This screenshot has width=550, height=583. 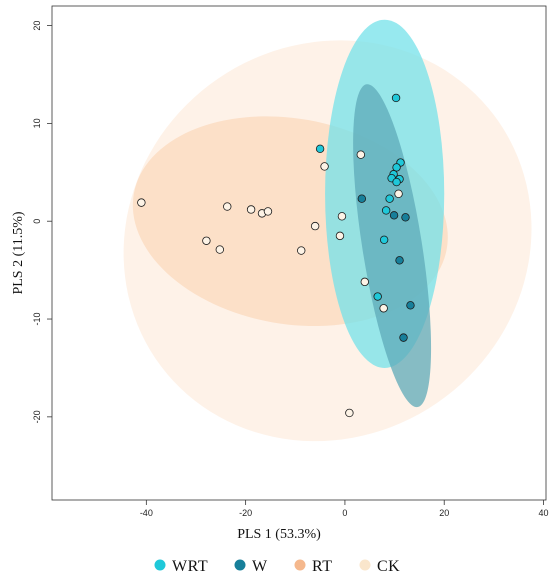 What do you see at coordinates (260, 566) in the screenshot?
I see `legend-label-w: W` at bounding box center [260, 566].